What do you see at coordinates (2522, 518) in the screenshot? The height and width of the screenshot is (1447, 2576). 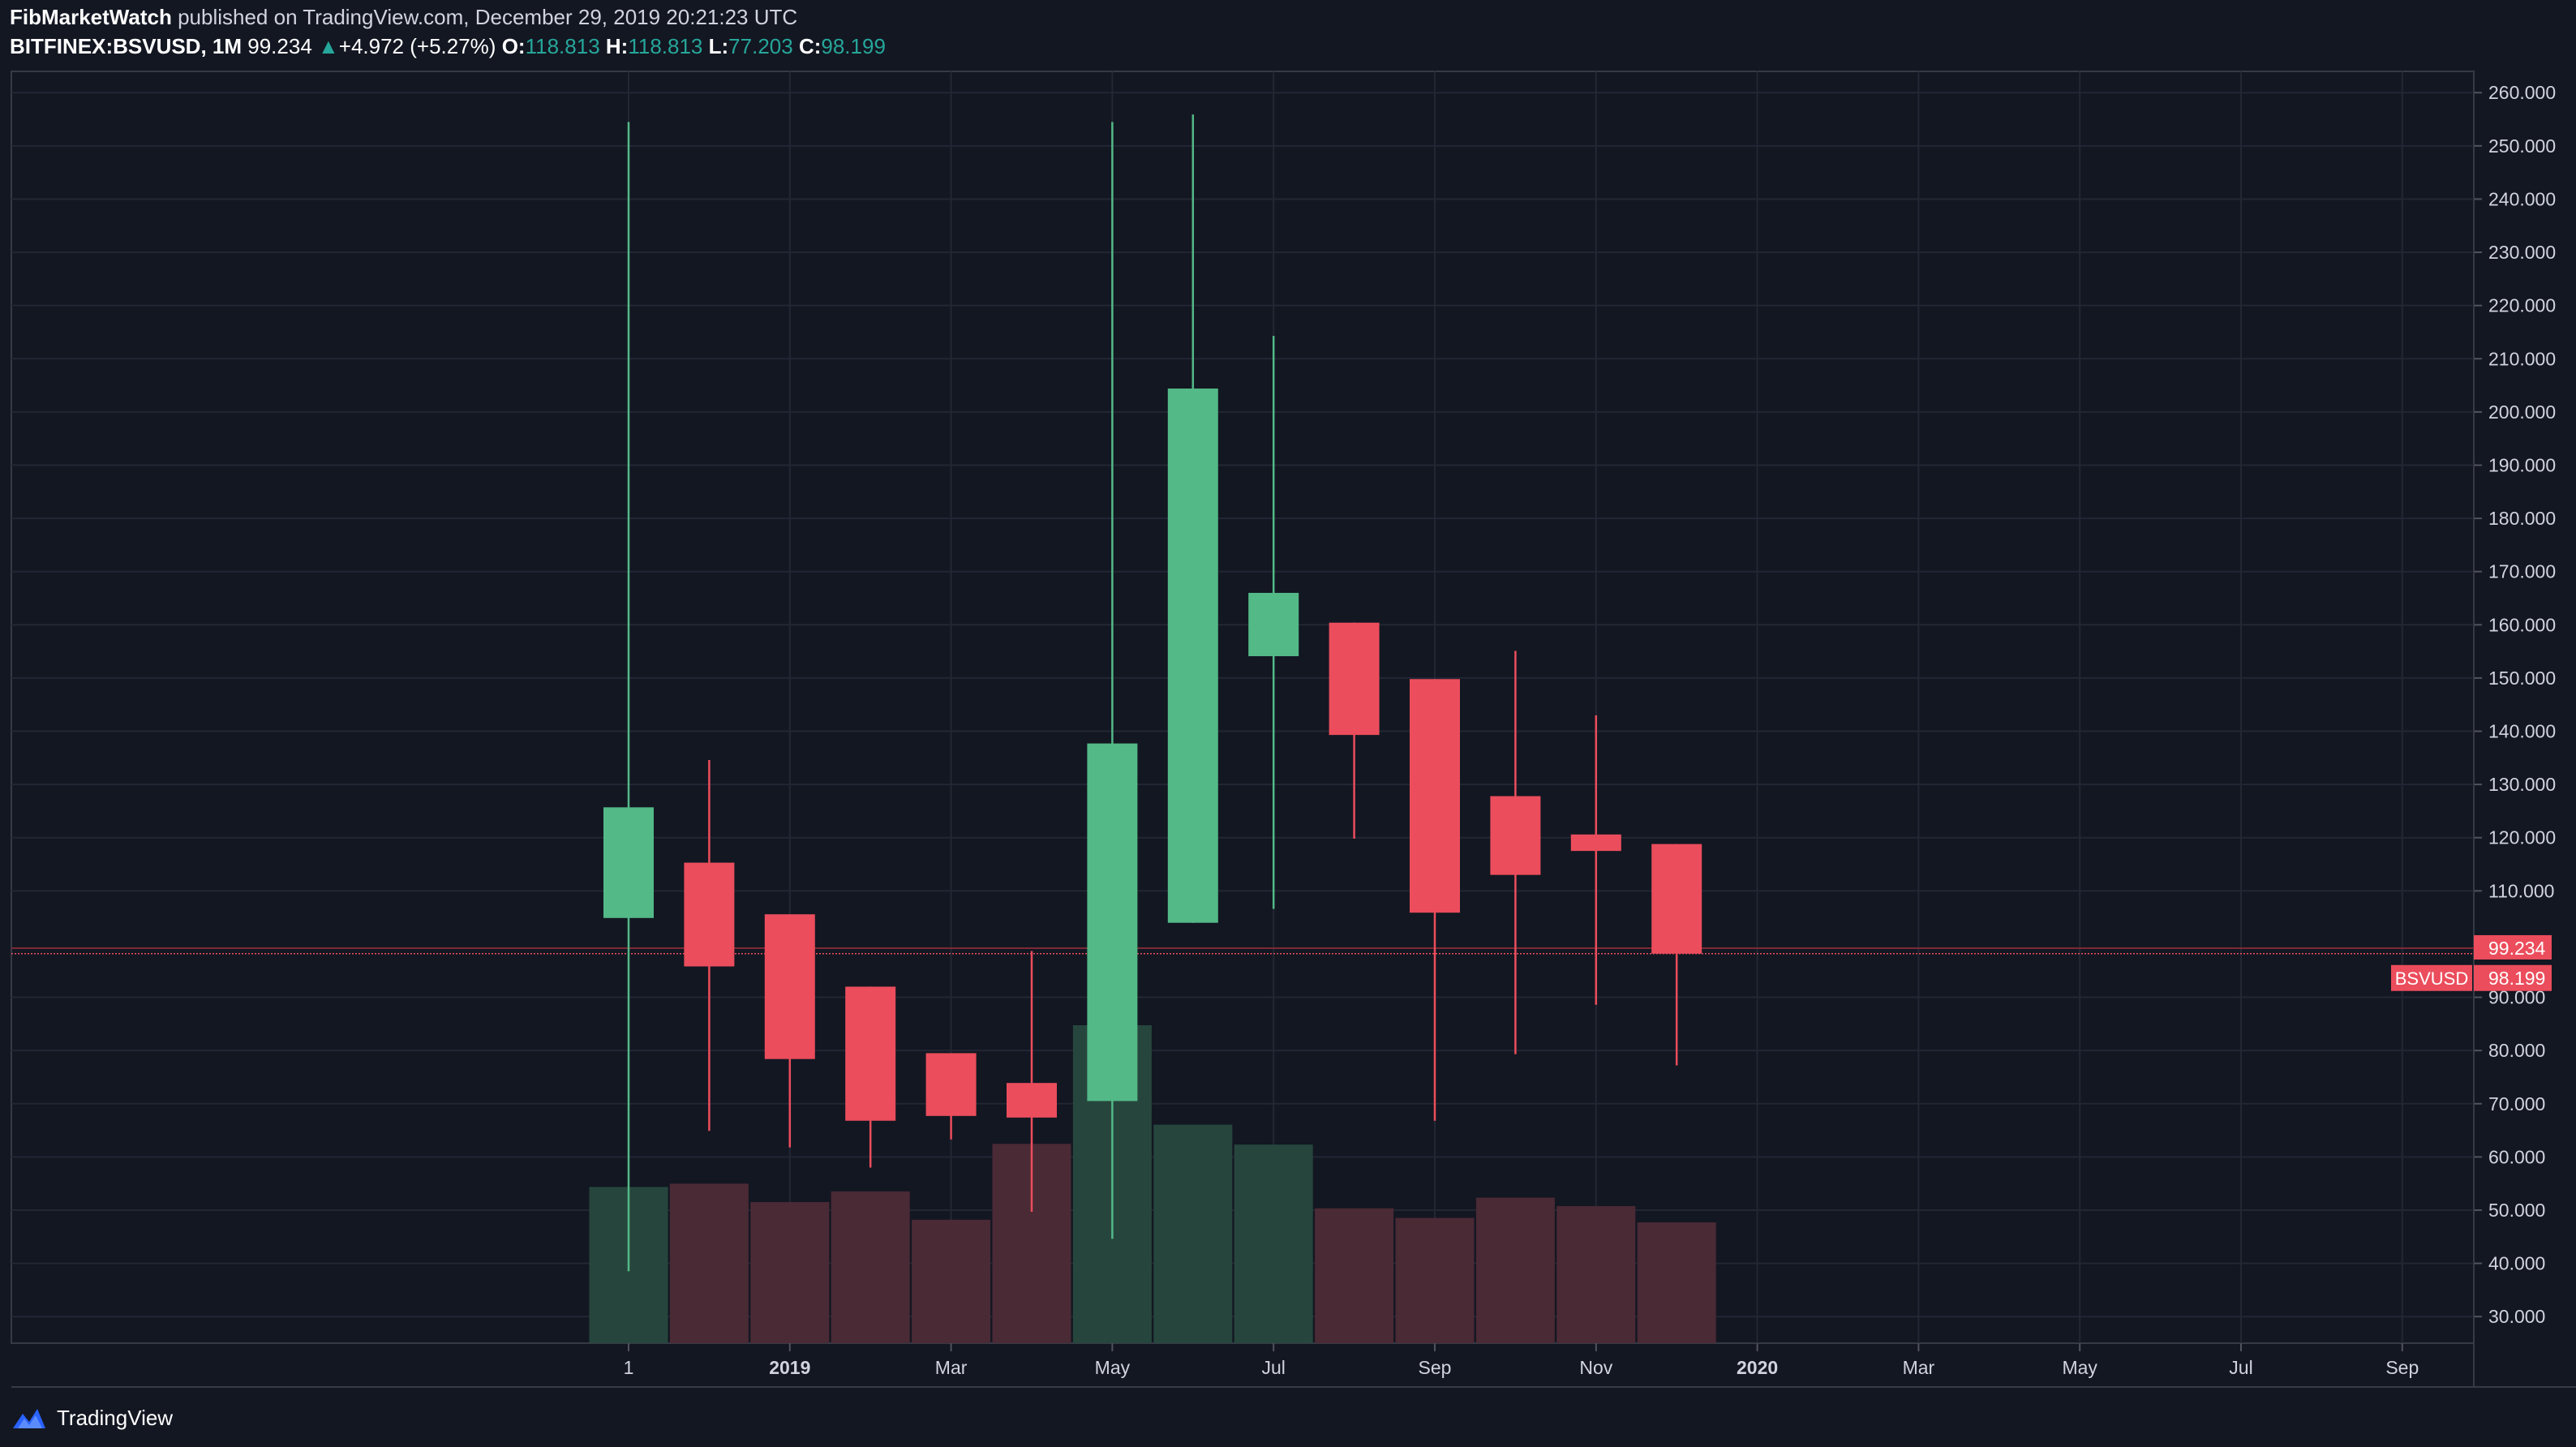 I see `y-tick-label: 180.000` at bounding box center [2522, 518].